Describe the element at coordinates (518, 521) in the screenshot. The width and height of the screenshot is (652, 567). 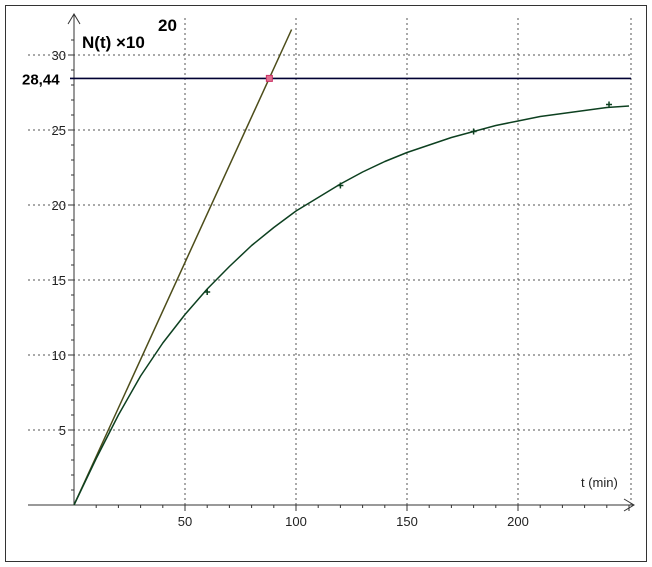
I see `x-tick-label: 200` at that location.